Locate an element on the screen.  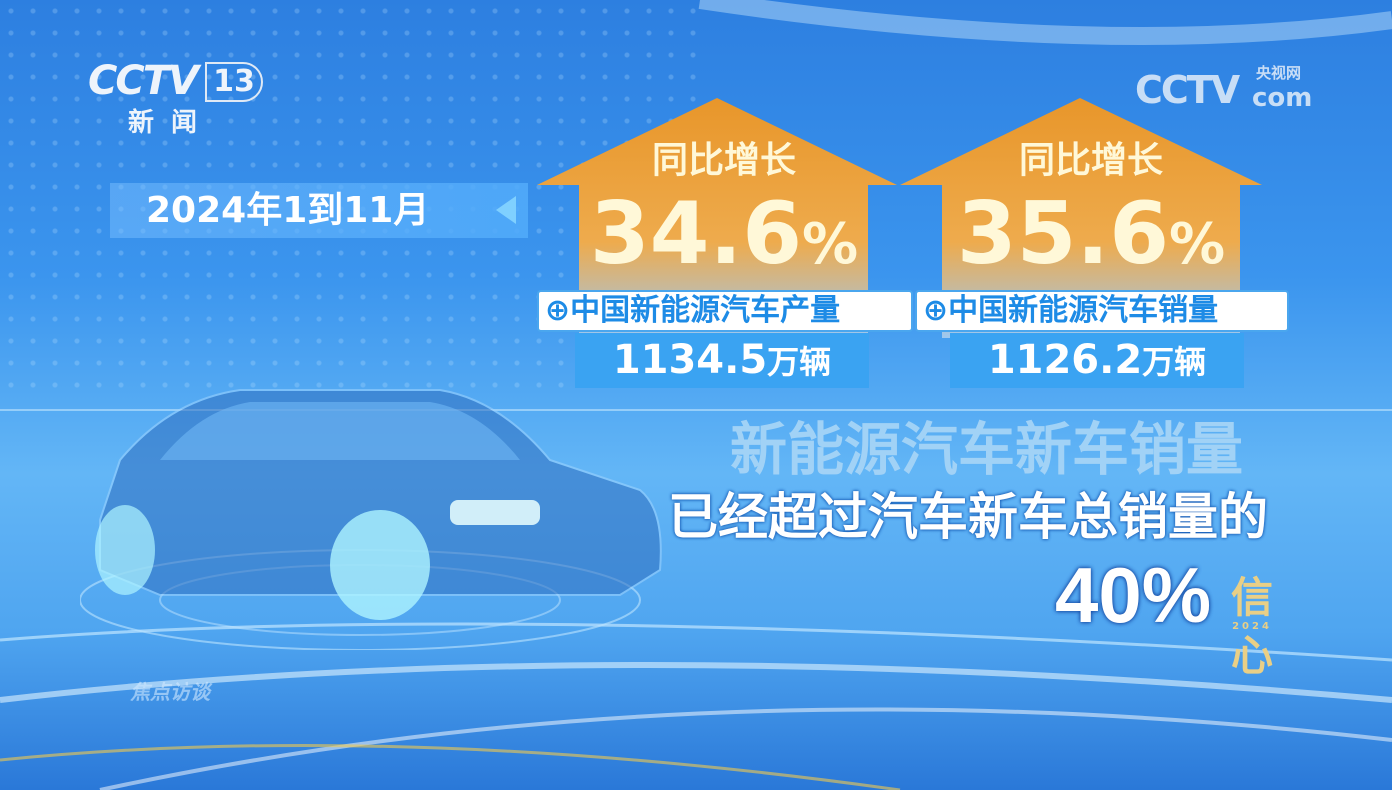
sales-label: ⊕中国新能源汽车销量 is located at coordinates (1102, 311).